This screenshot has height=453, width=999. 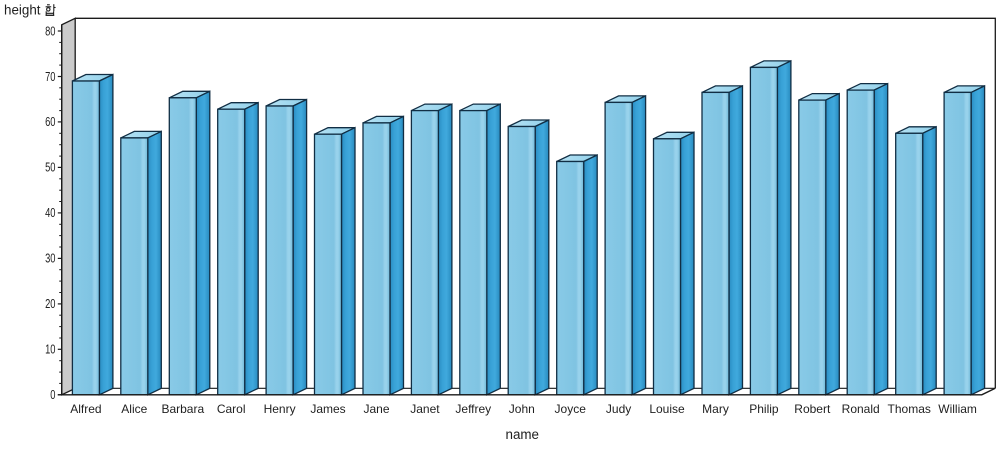 What do you see at coordinates (571, 409) in the screenshot?
I see `svg-text: Joyce` at bounding box center [571, 409].